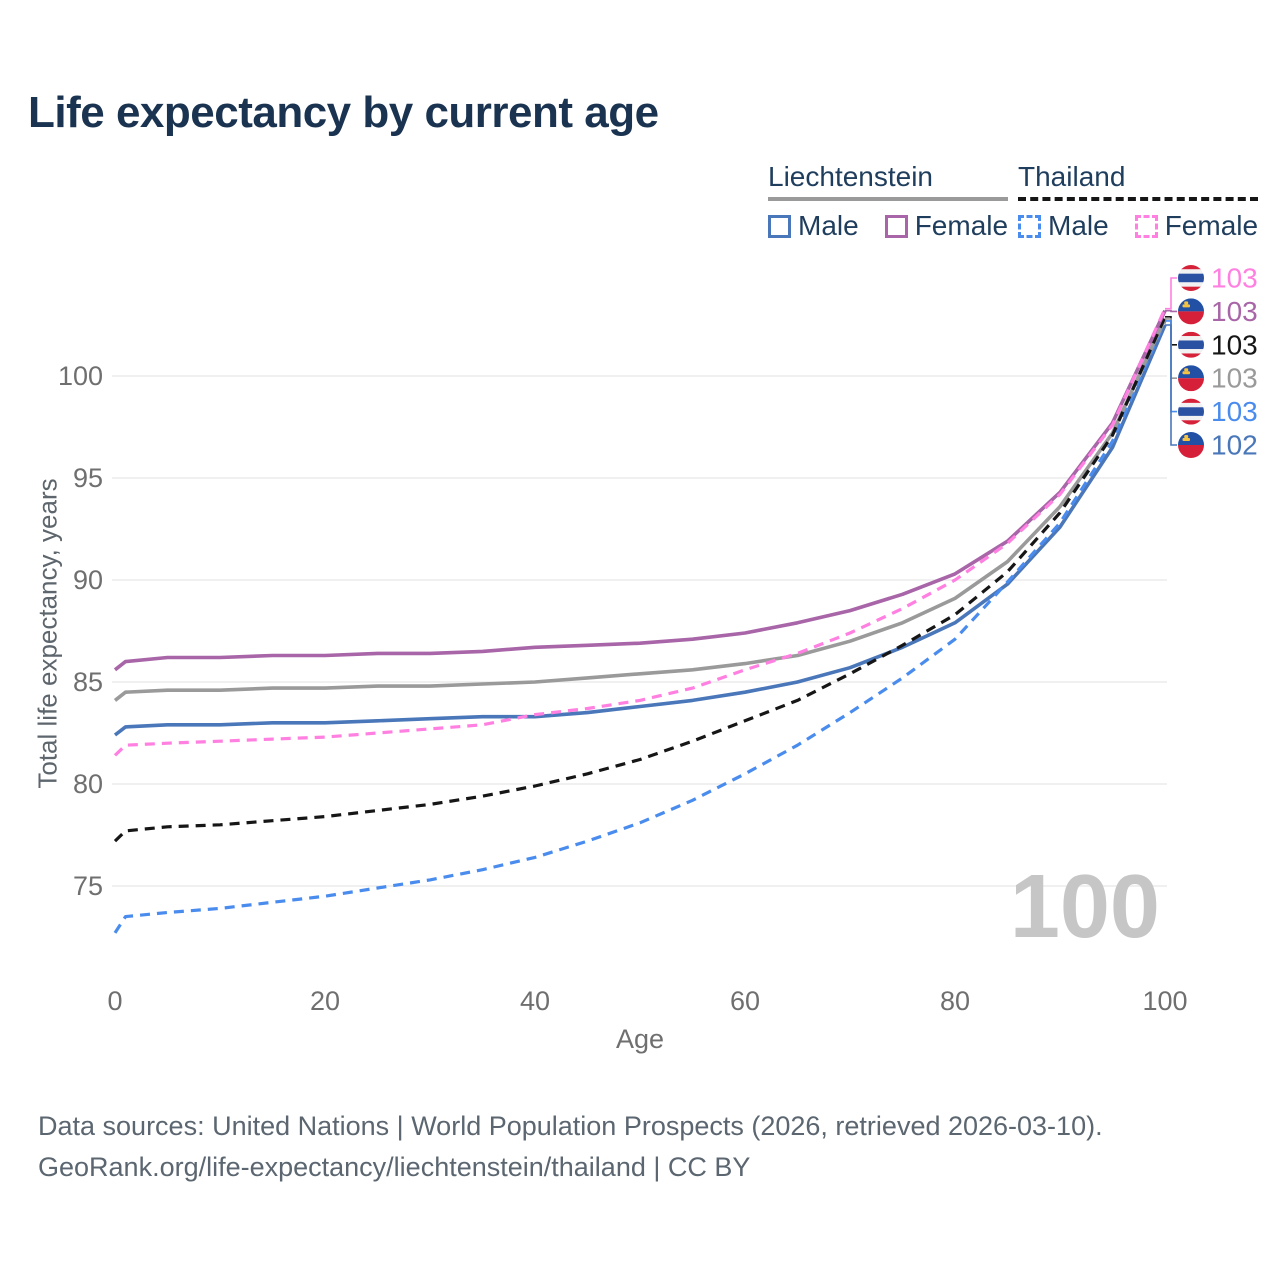  What do you see at coordinates (1171, 293) in the screenshot?
I see `label-connector-thailand-female` at bounding box center [1171, 293].